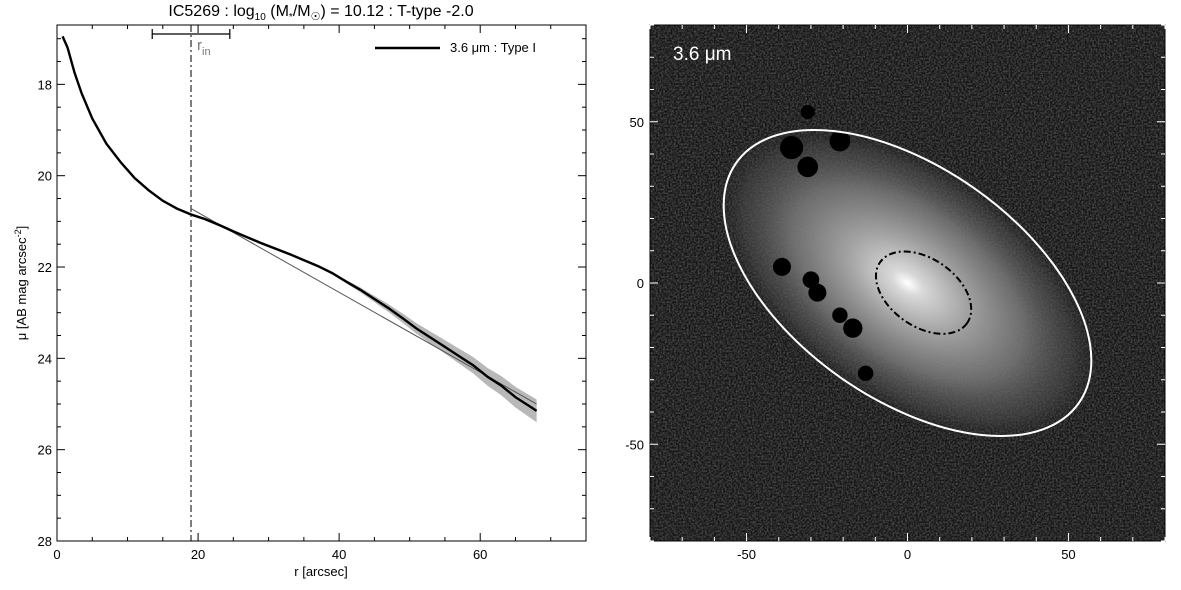 This screenshot has width=1181, height=590. I want to click on image-x-tick-label: 0, so click(907, 554).